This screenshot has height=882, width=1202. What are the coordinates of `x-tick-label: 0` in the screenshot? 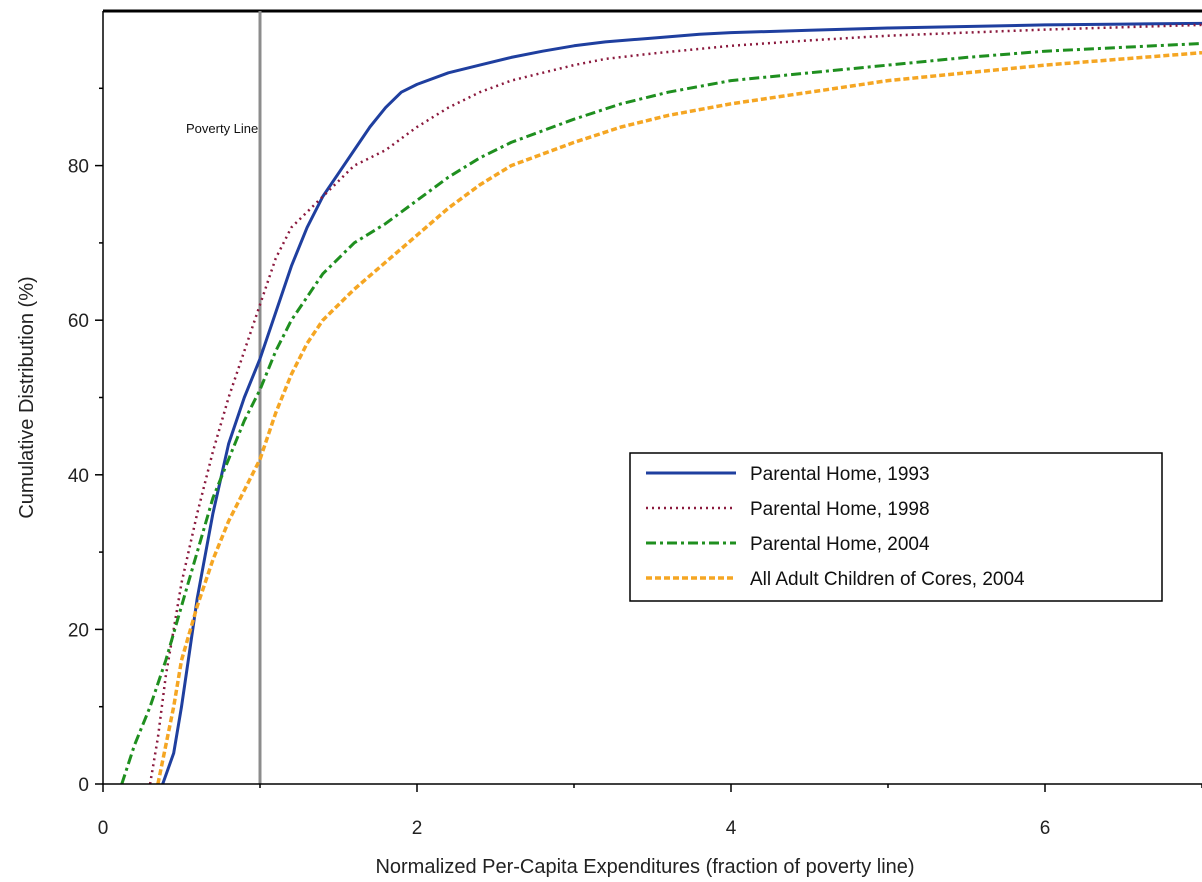 It's located at (103, 828).